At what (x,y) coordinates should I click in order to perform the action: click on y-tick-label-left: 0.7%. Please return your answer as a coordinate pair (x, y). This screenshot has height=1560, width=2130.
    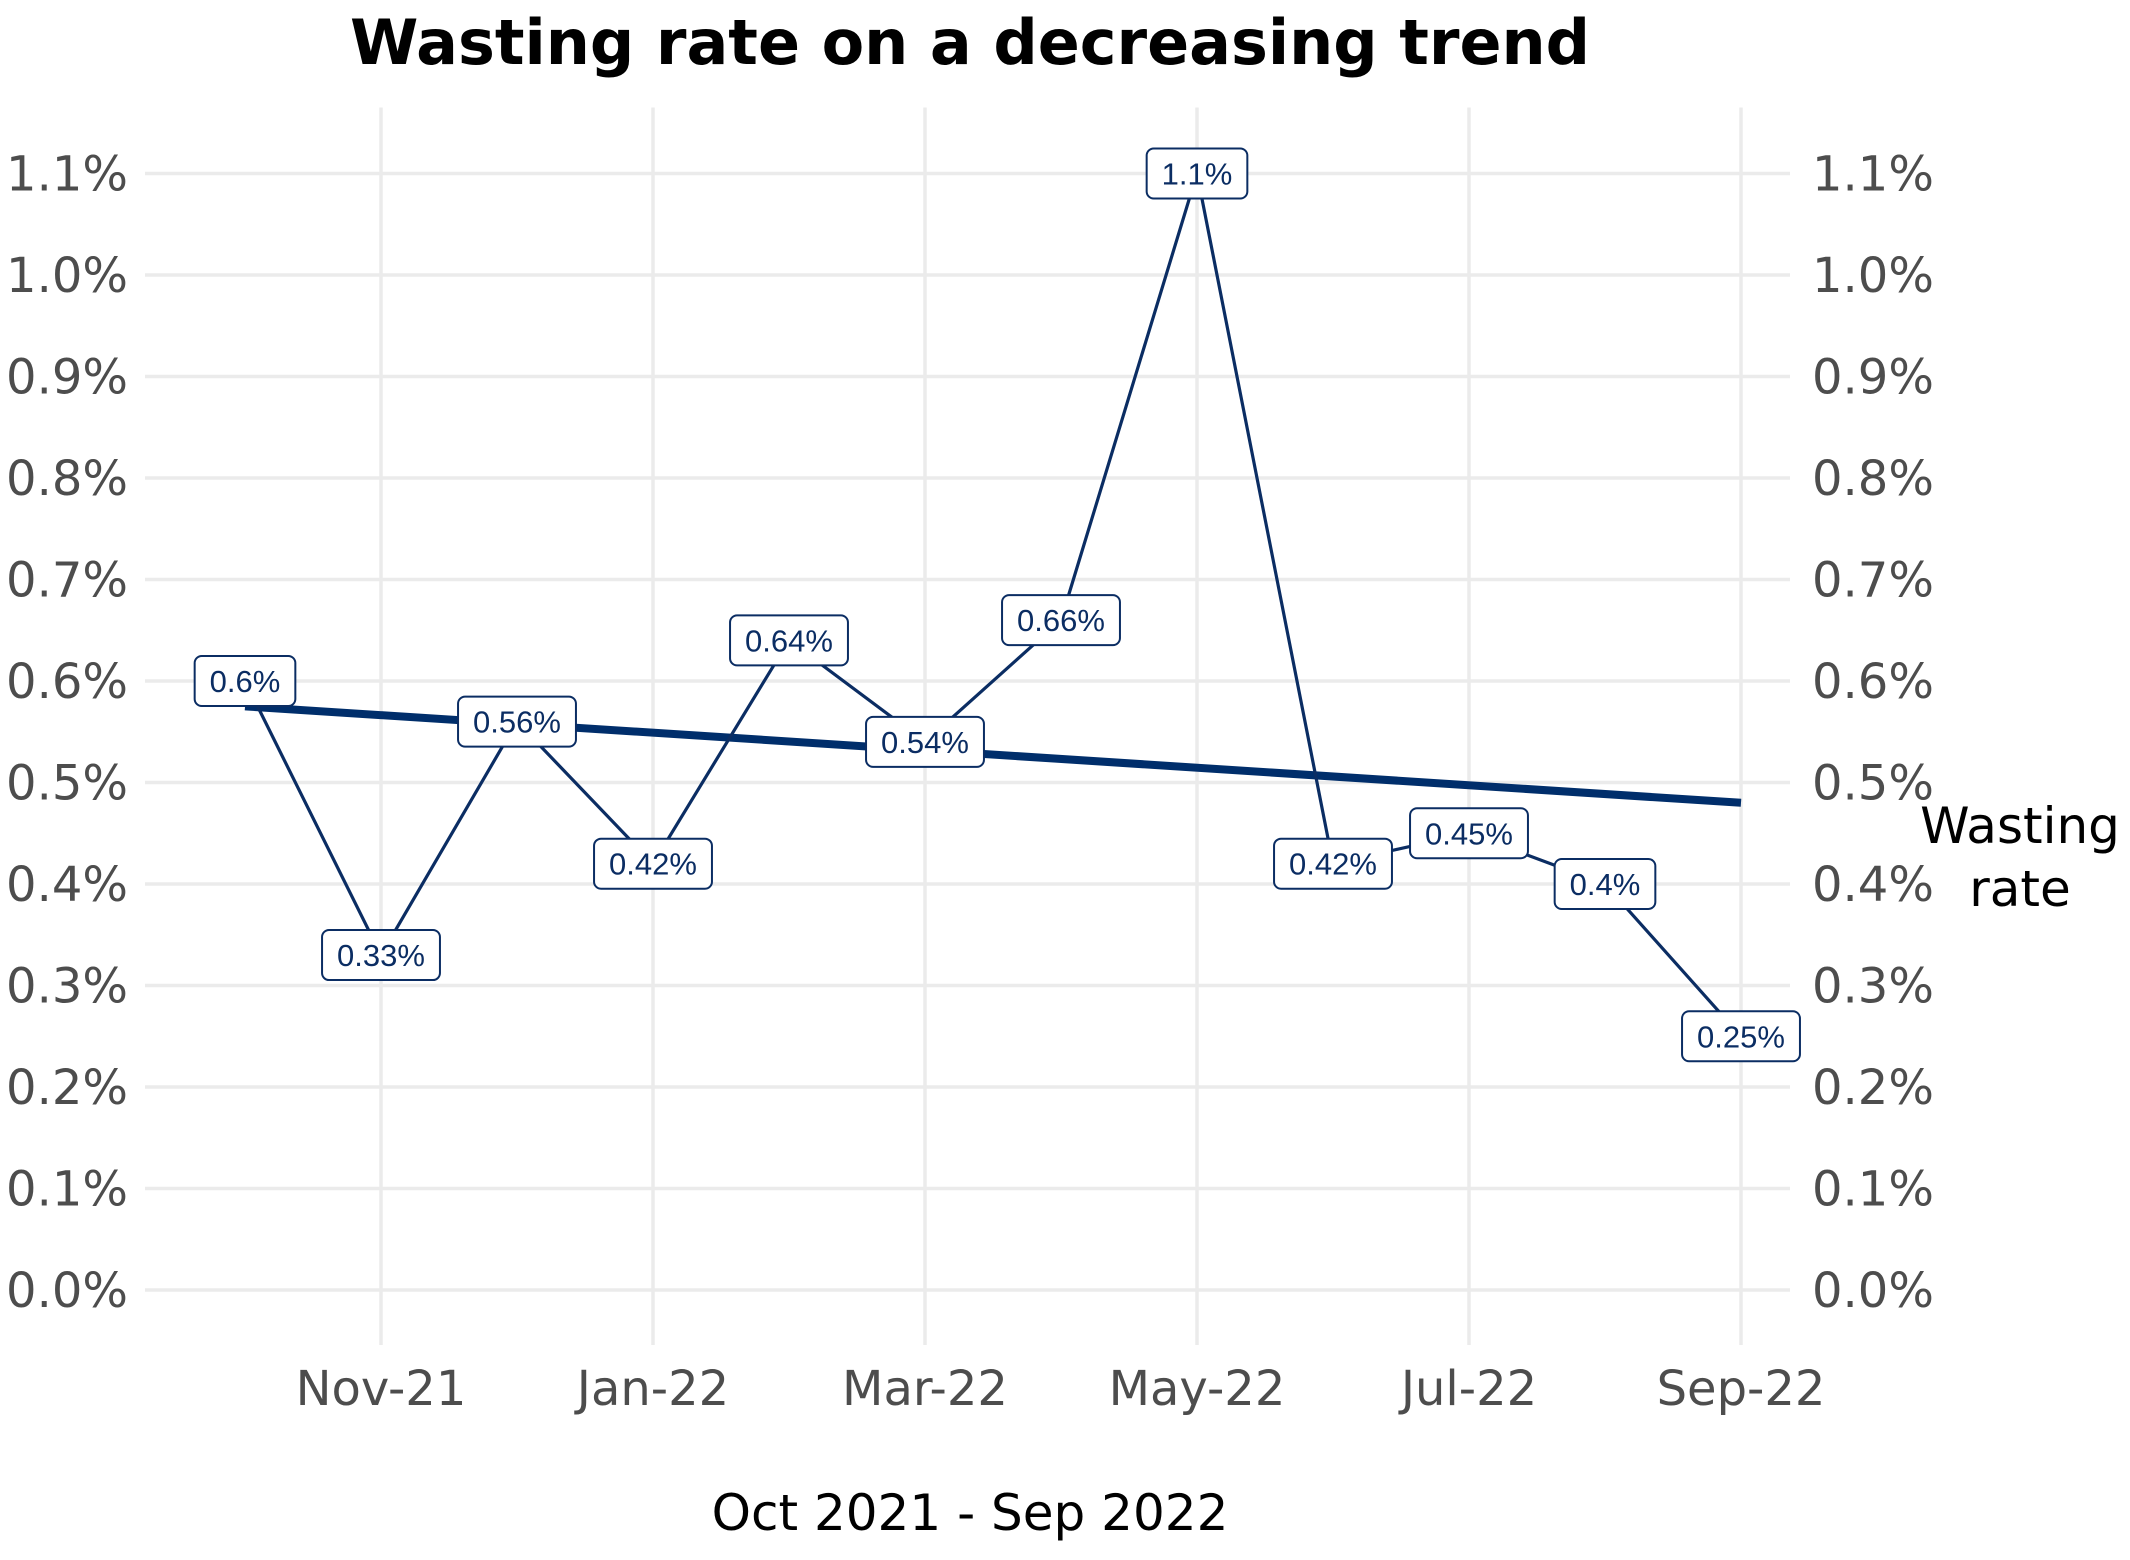
    Looking at the image, I should click on (67, 581).